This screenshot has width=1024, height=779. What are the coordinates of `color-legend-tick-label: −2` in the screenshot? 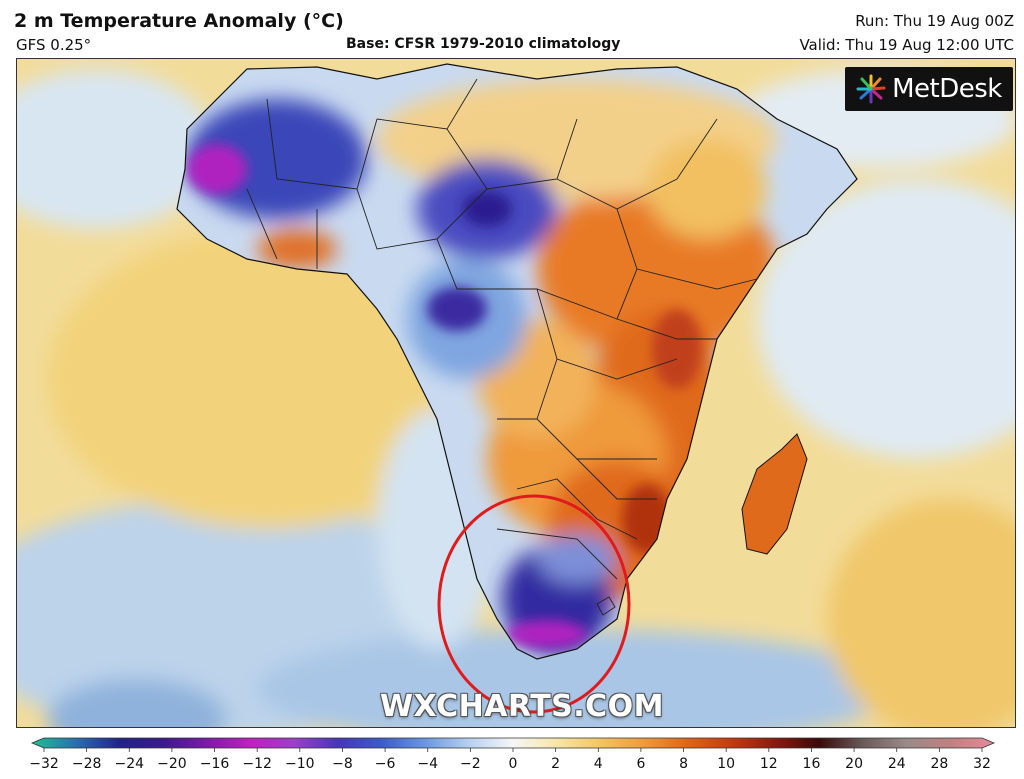 It's located at (470, 764).